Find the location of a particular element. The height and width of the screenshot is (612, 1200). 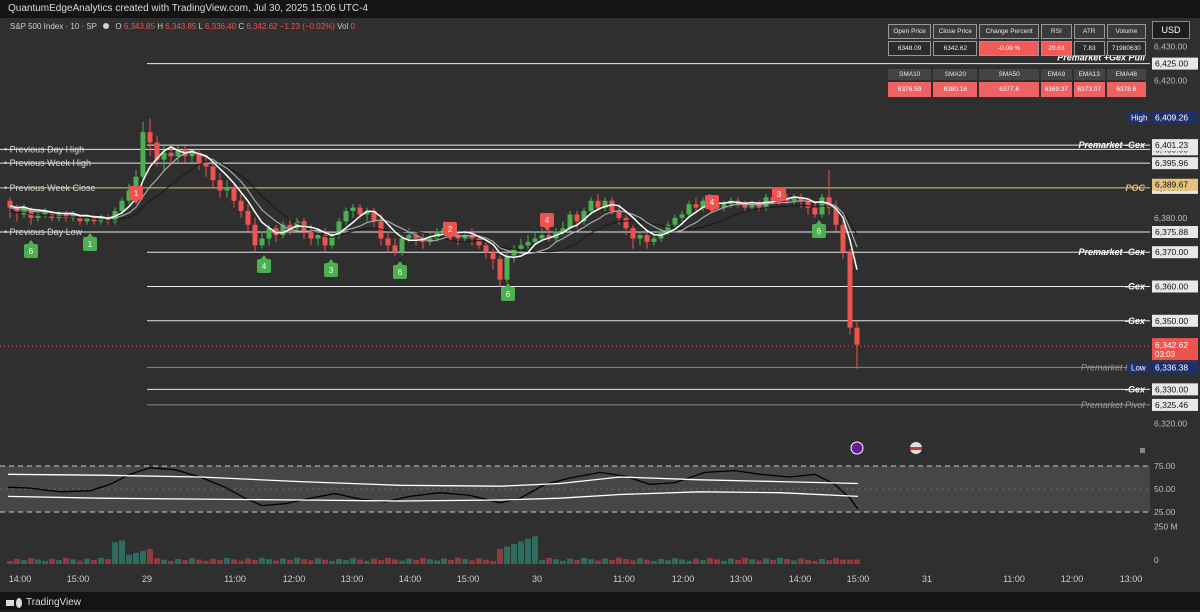

time-tick-label: 14:00 is located at coordinates (800, 579).